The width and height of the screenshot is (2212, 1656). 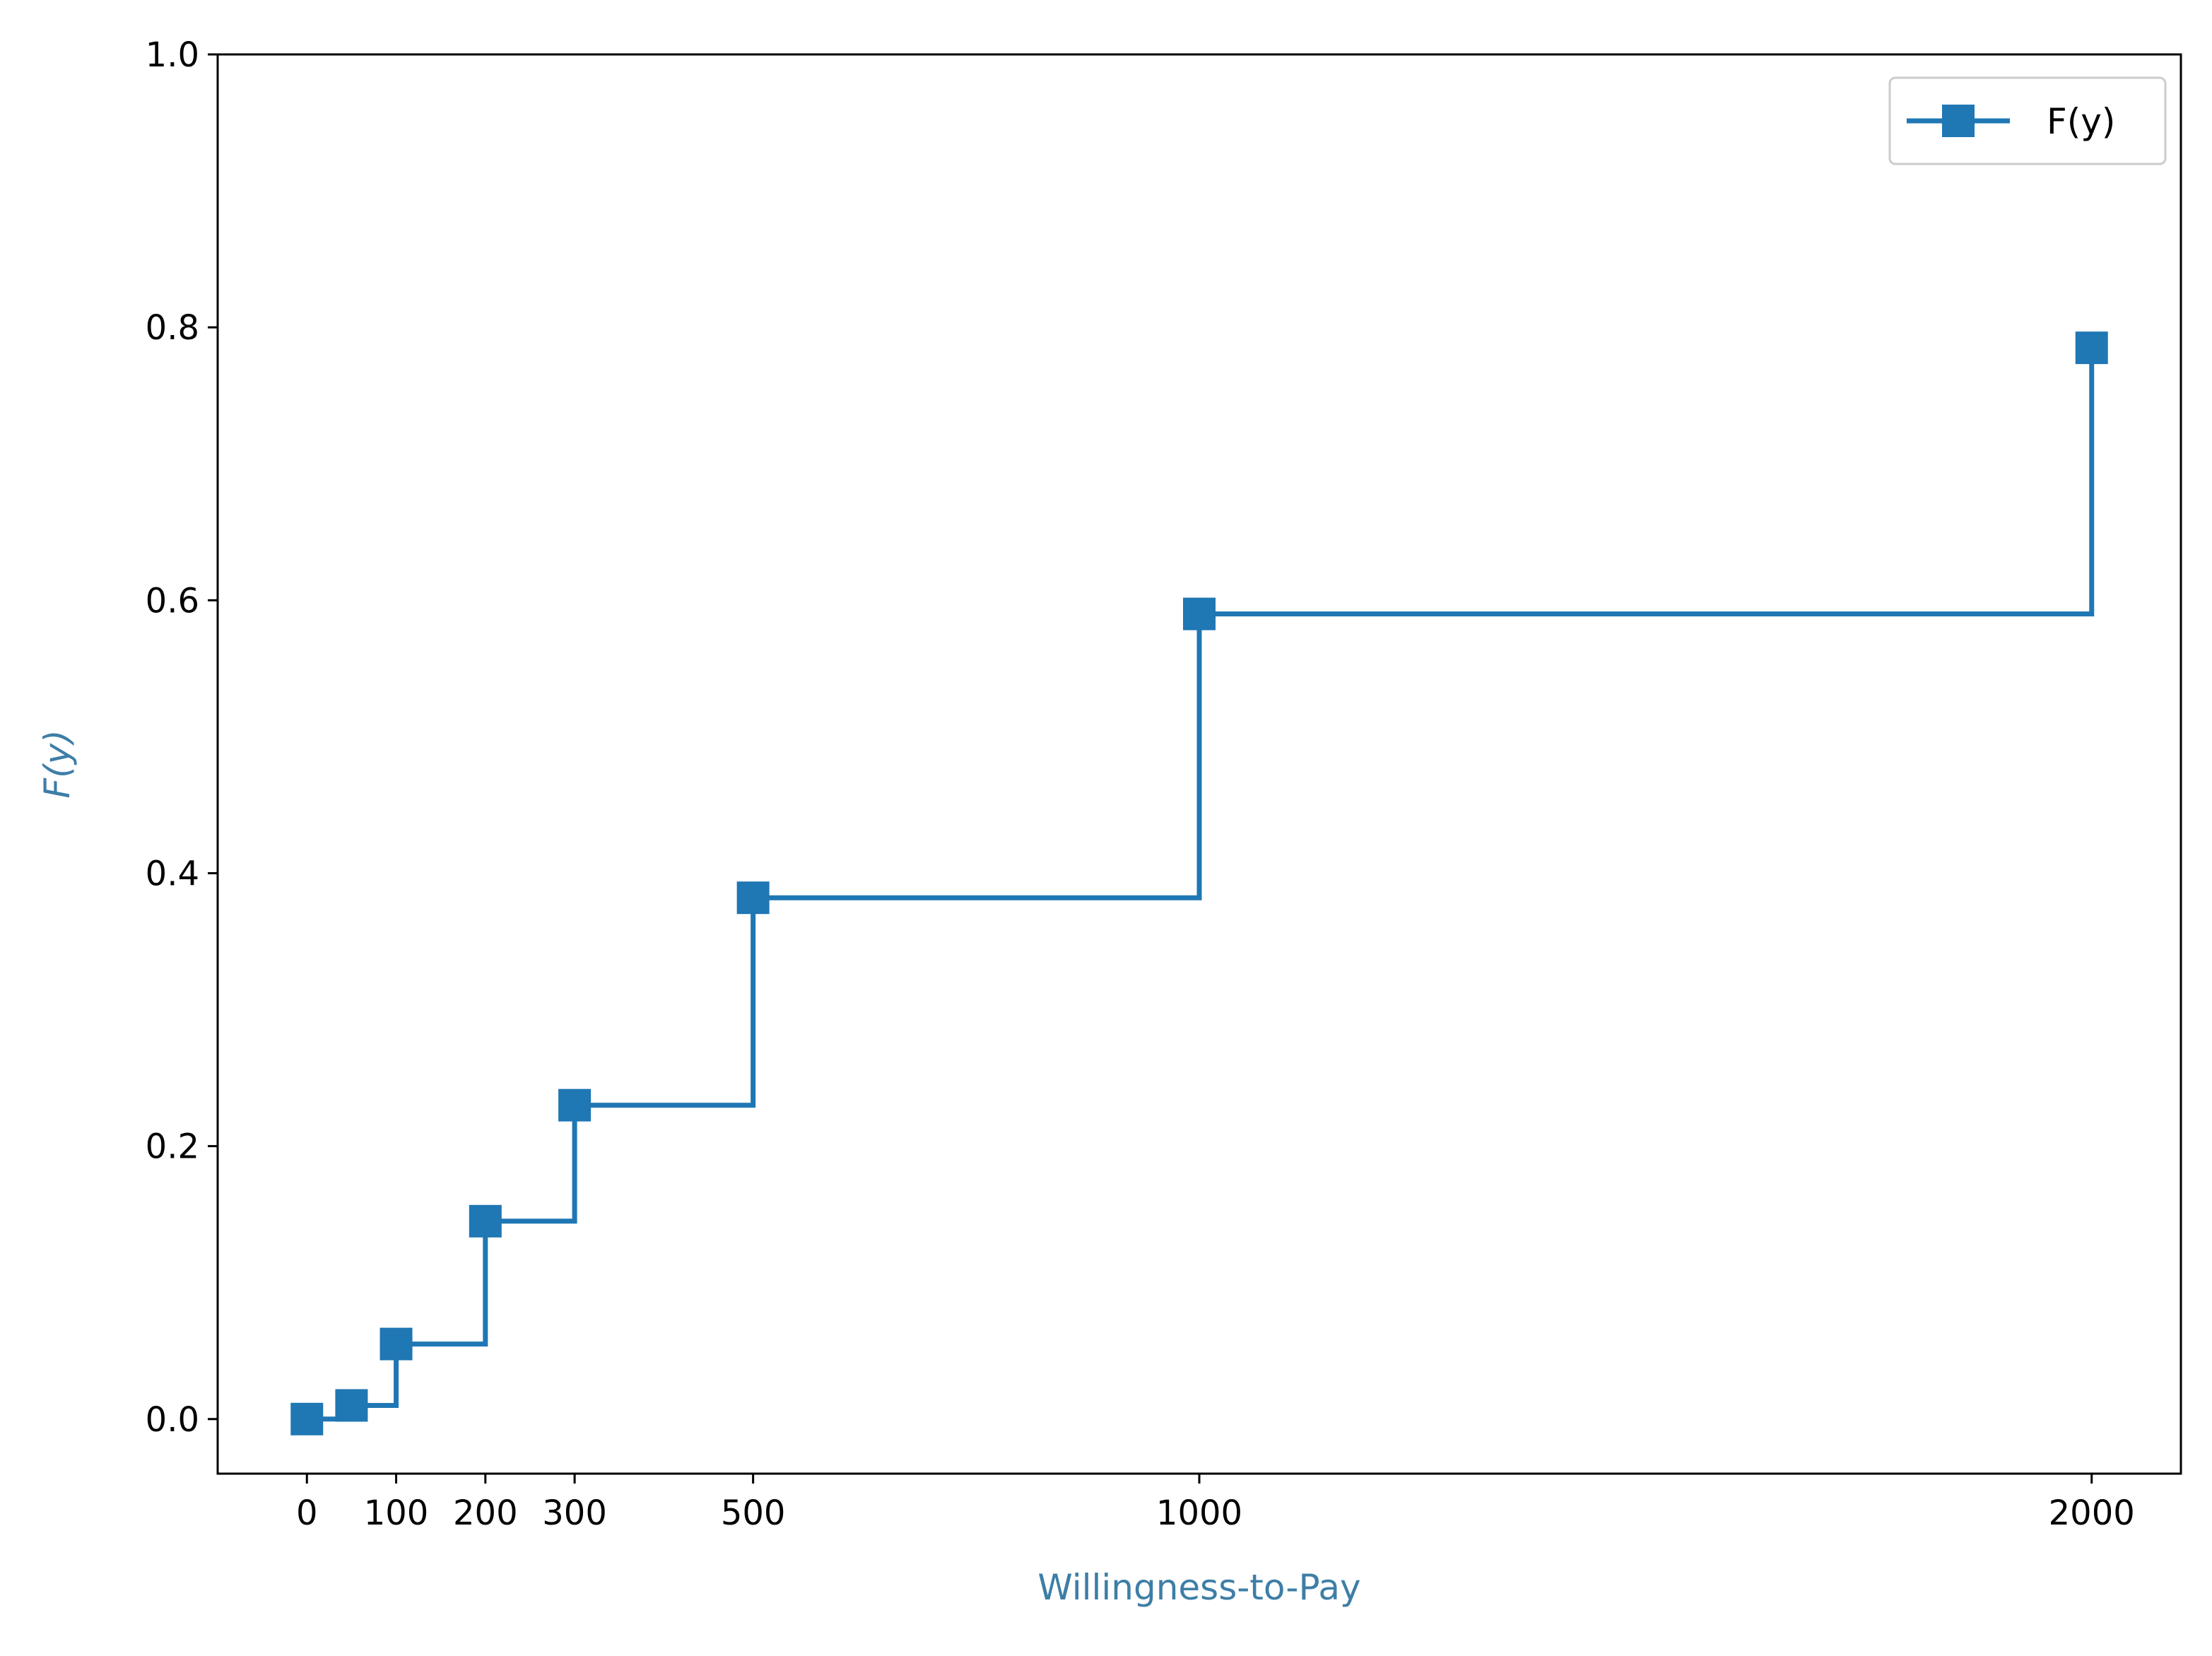 I want to click on y-tick-label: 0.4, so click(x=172, y=873).